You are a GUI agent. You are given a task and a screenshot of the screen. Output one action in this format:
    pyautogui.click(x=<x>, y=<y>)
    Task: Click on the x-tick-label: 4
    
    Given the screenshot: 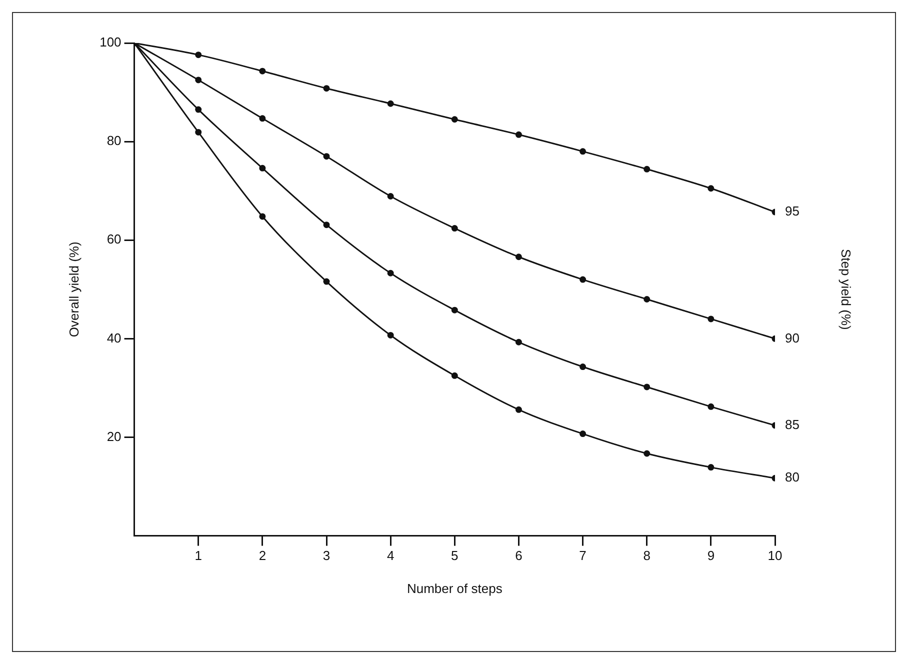 What is the action you would take?
    pyautogui.click(x=390, y=556)
    